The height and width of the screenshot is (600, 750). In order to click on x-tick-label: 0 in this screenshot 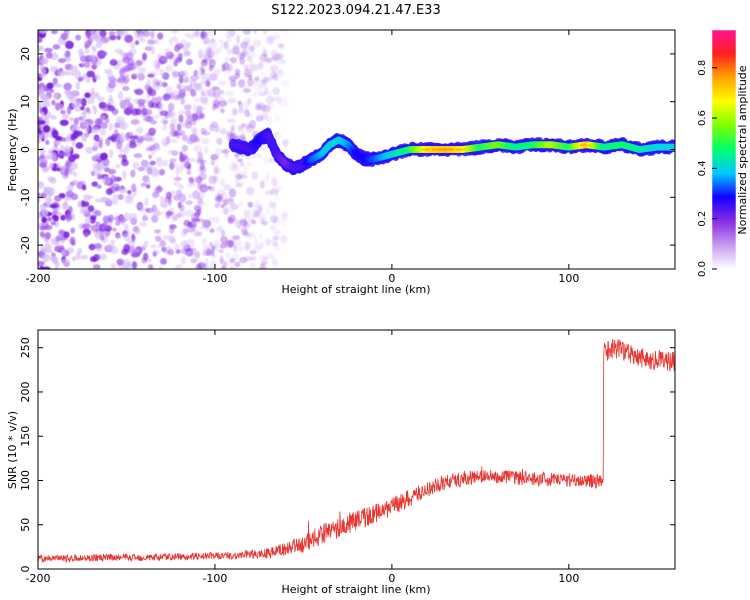, I will do `click(391, 578)`.